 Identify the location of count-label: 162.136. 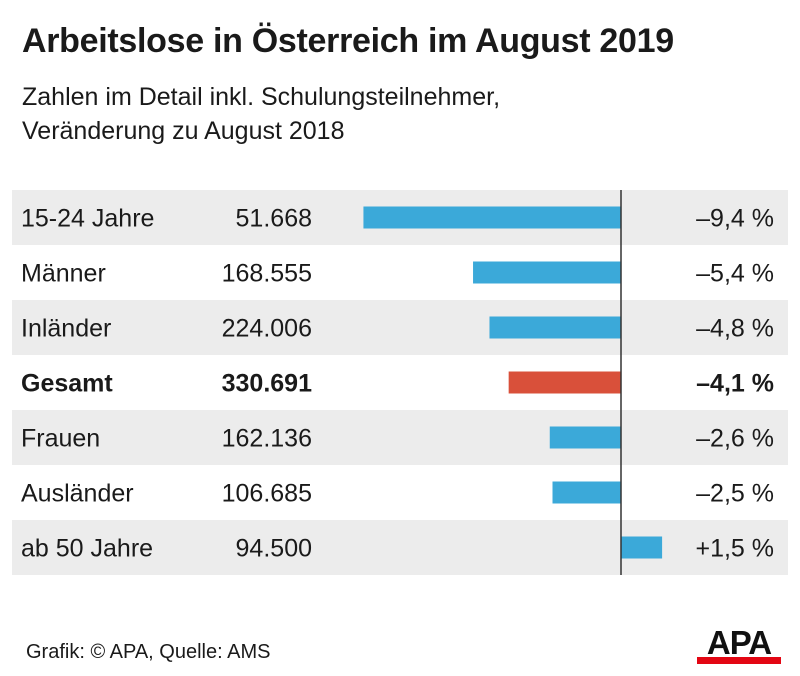
(267, 439).